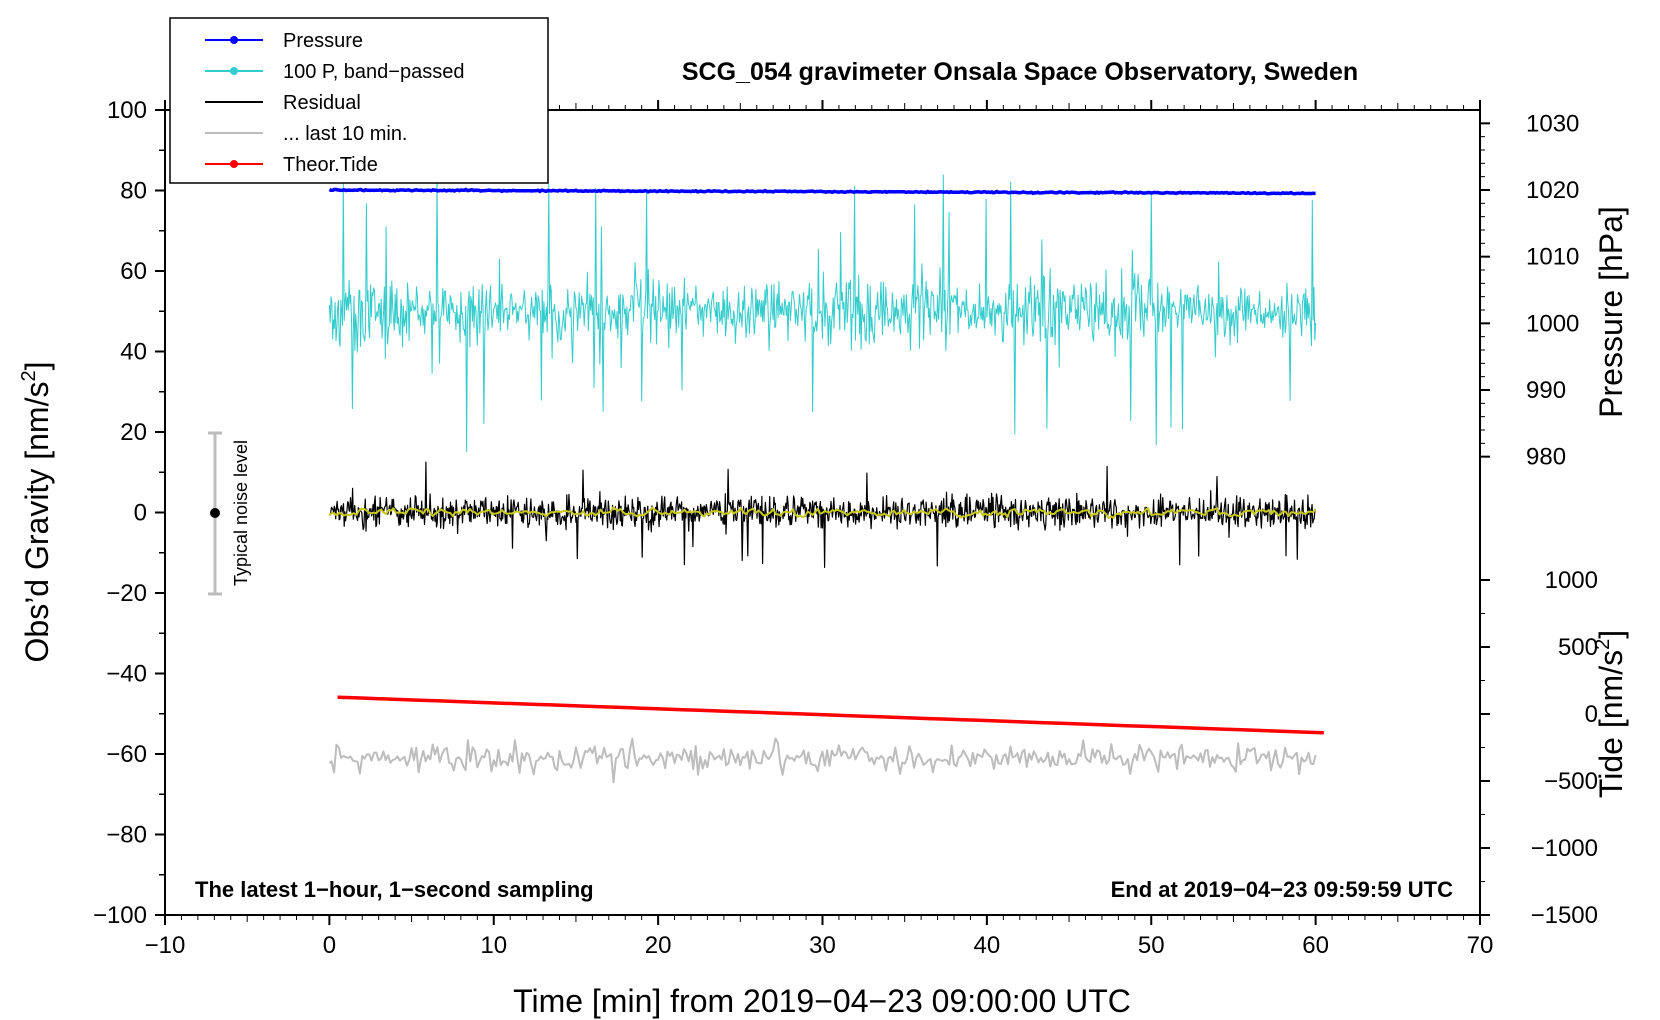 This screenshot has width=1660, height=1020. I want to click on y-tick-label: −20, so click(126, 593).